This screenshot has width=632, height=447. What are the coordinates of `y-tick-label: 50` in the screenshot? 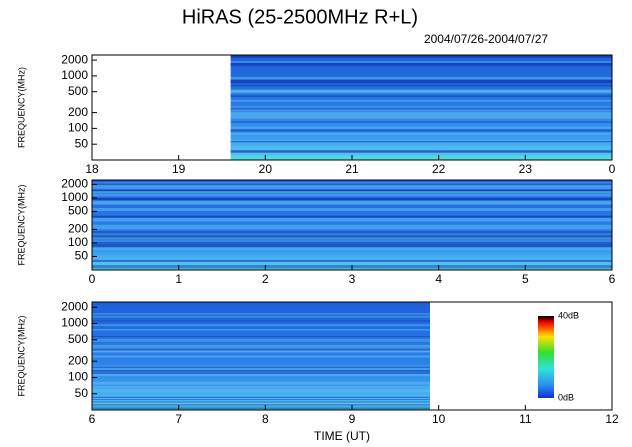 It's located at (82, 143).